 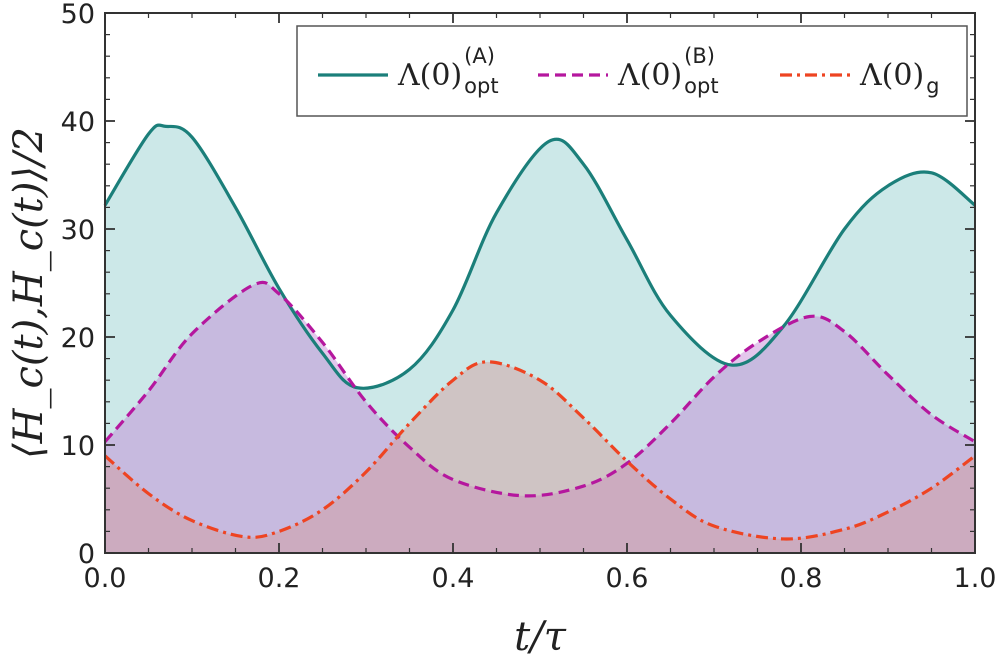 What do you see at coordinates (891, 75) in the screenshot?
I see `legend-label-2: Λ(0)` at bounding box center [891, 75].